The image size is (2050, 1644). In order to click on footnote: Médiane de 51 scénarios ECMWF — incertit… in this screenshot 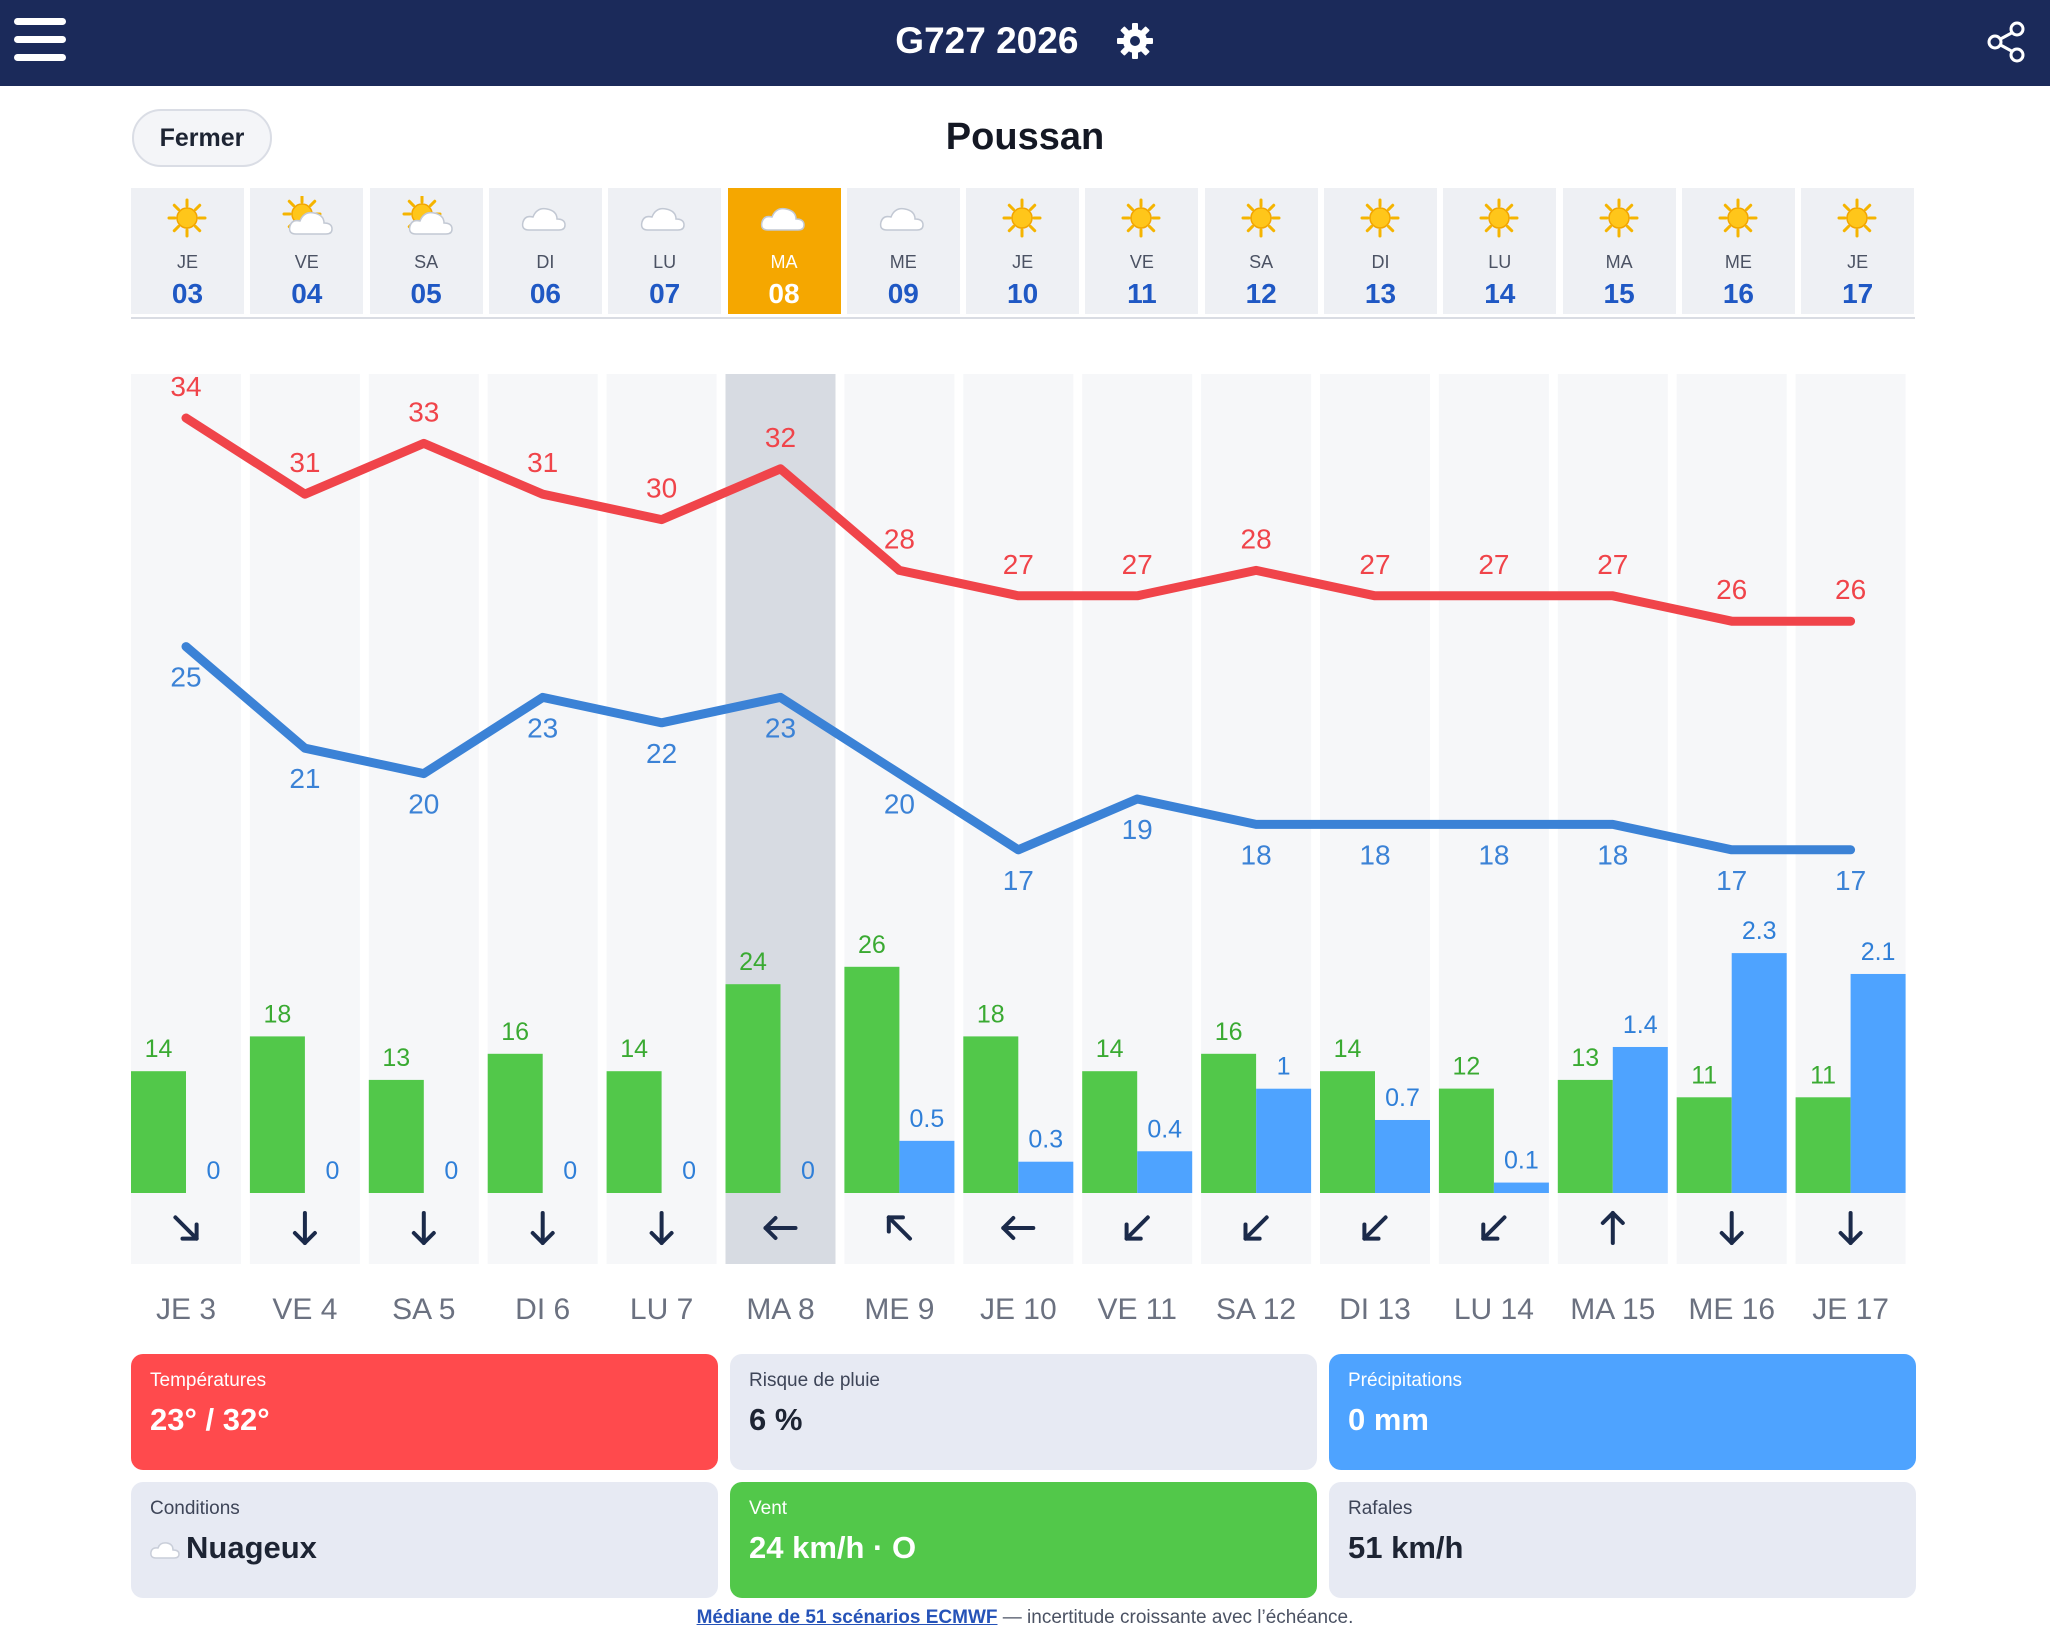, I will do `click(1025, 1618)`.